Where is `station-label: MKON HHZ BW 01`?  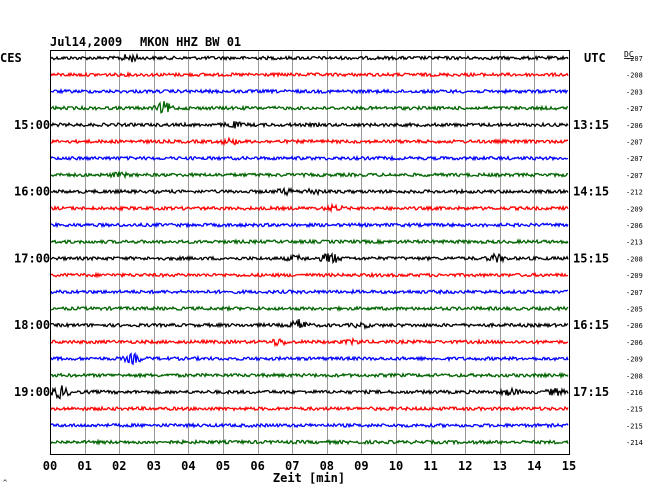
station-label: MKON HHZ BW 01 is located at coordinates (190, 42).